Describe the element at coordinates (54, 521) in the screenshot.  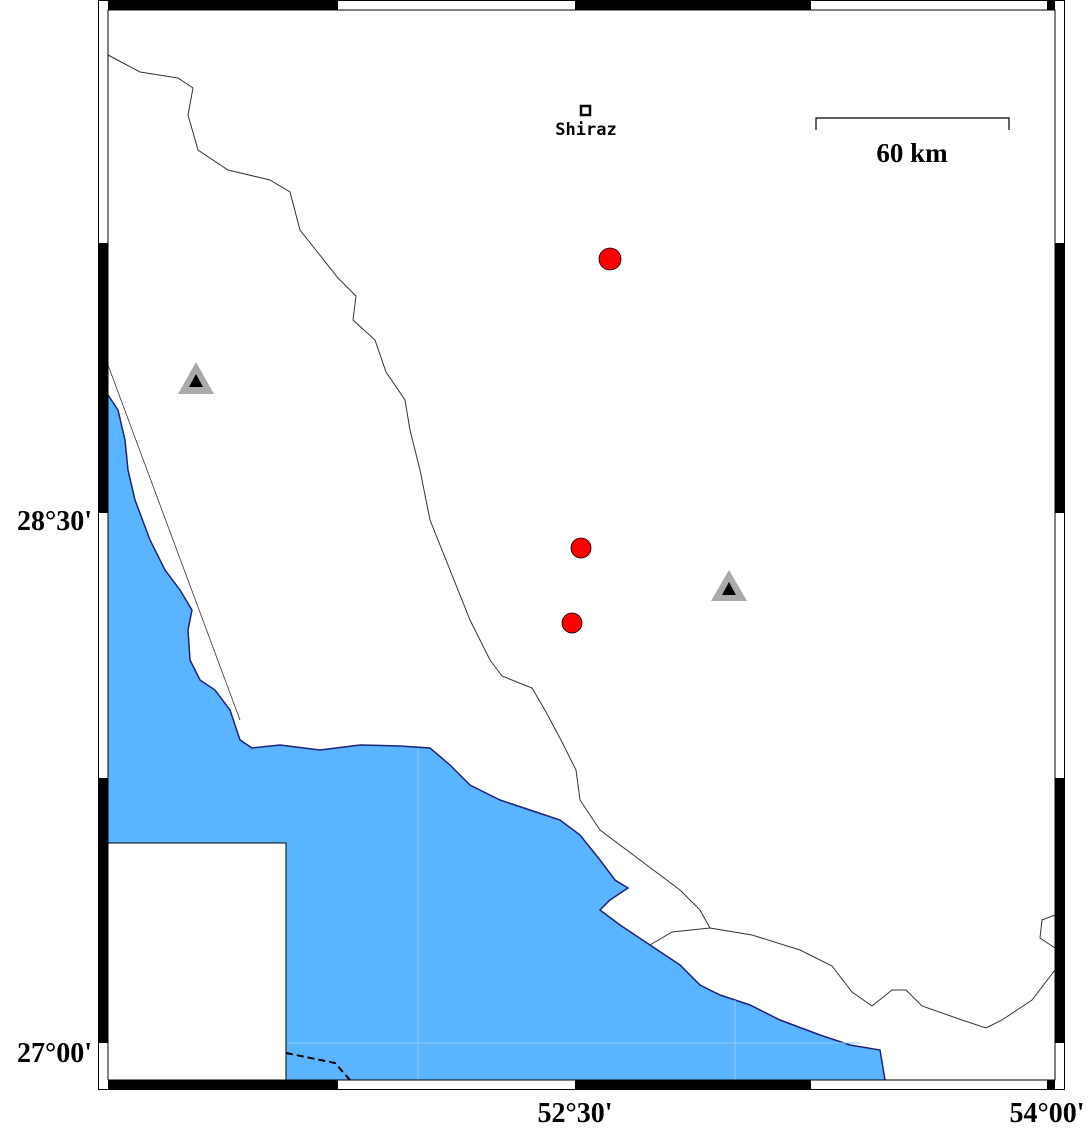
I see `lat-label: 28°30'` at that location.